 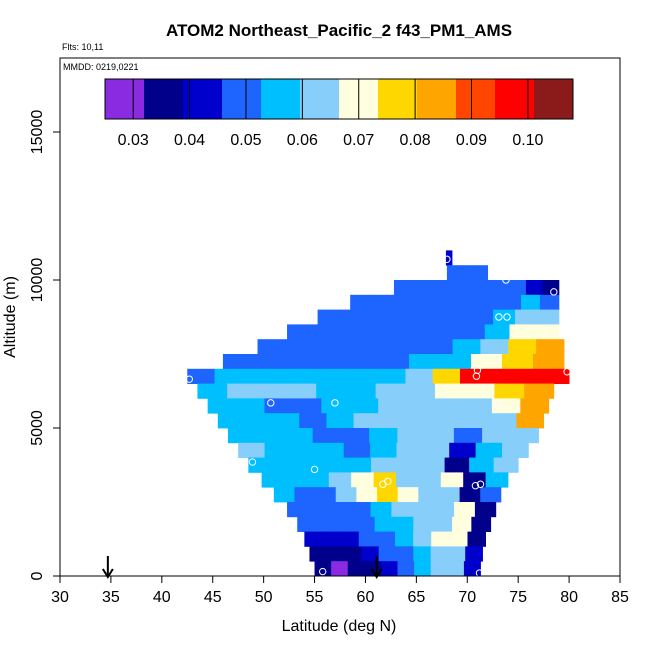 I want to click on x-axis-label: Latitude (deg N), so click(x=339, y=626).